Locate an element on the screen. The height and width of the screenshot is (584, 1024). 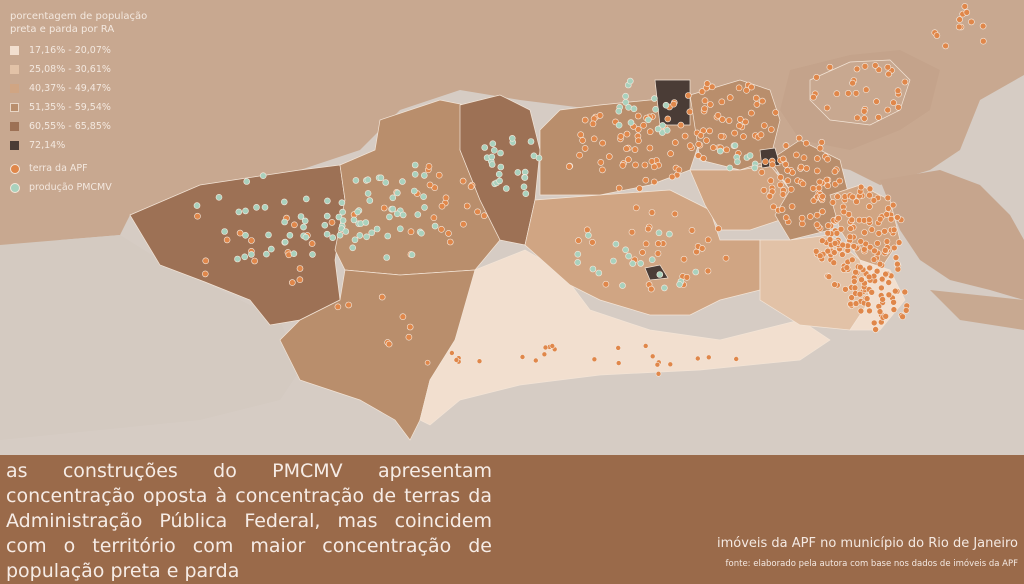
pmcmv-dot-icon is located at coordinates (15, 187).